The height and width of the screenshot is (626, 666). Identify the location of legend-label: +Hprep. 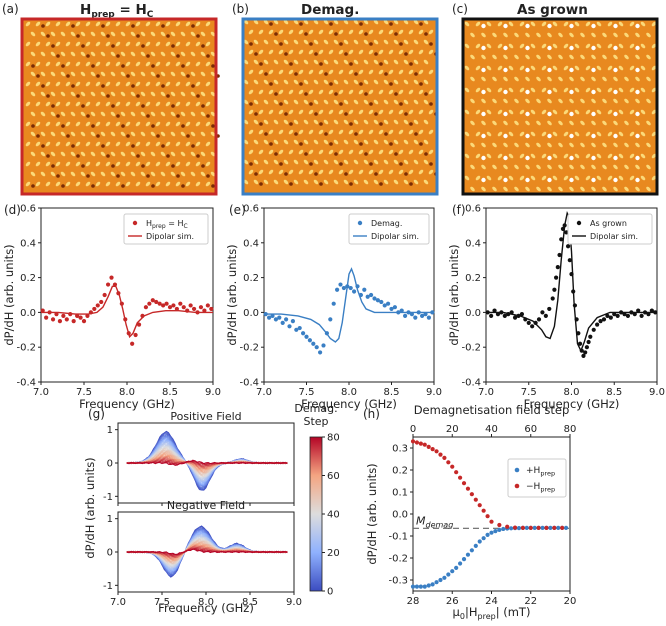
(540, 472).